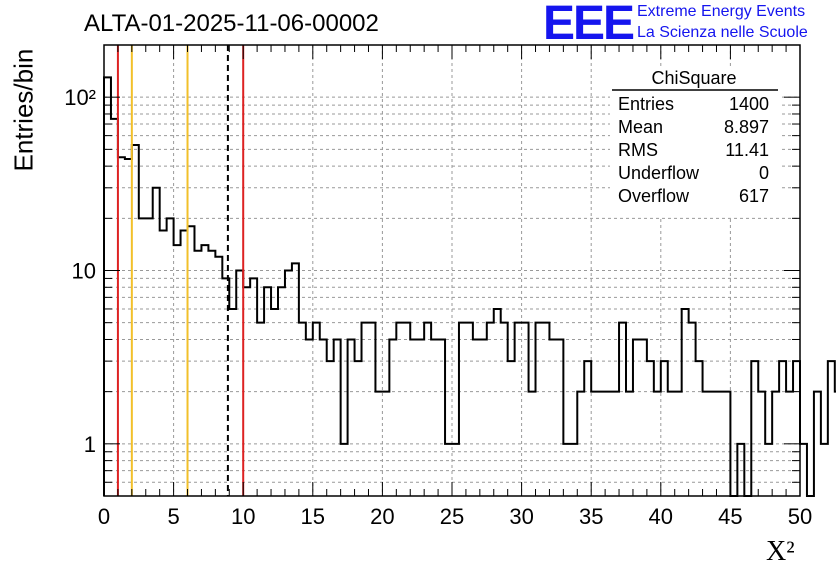 This screenshot has height=572, width=836. What do you see at coordinates (721, 11) in the screenshot?
I see `logo-text-line1: Extreme Energy Events` at bounding box center [721, 11].